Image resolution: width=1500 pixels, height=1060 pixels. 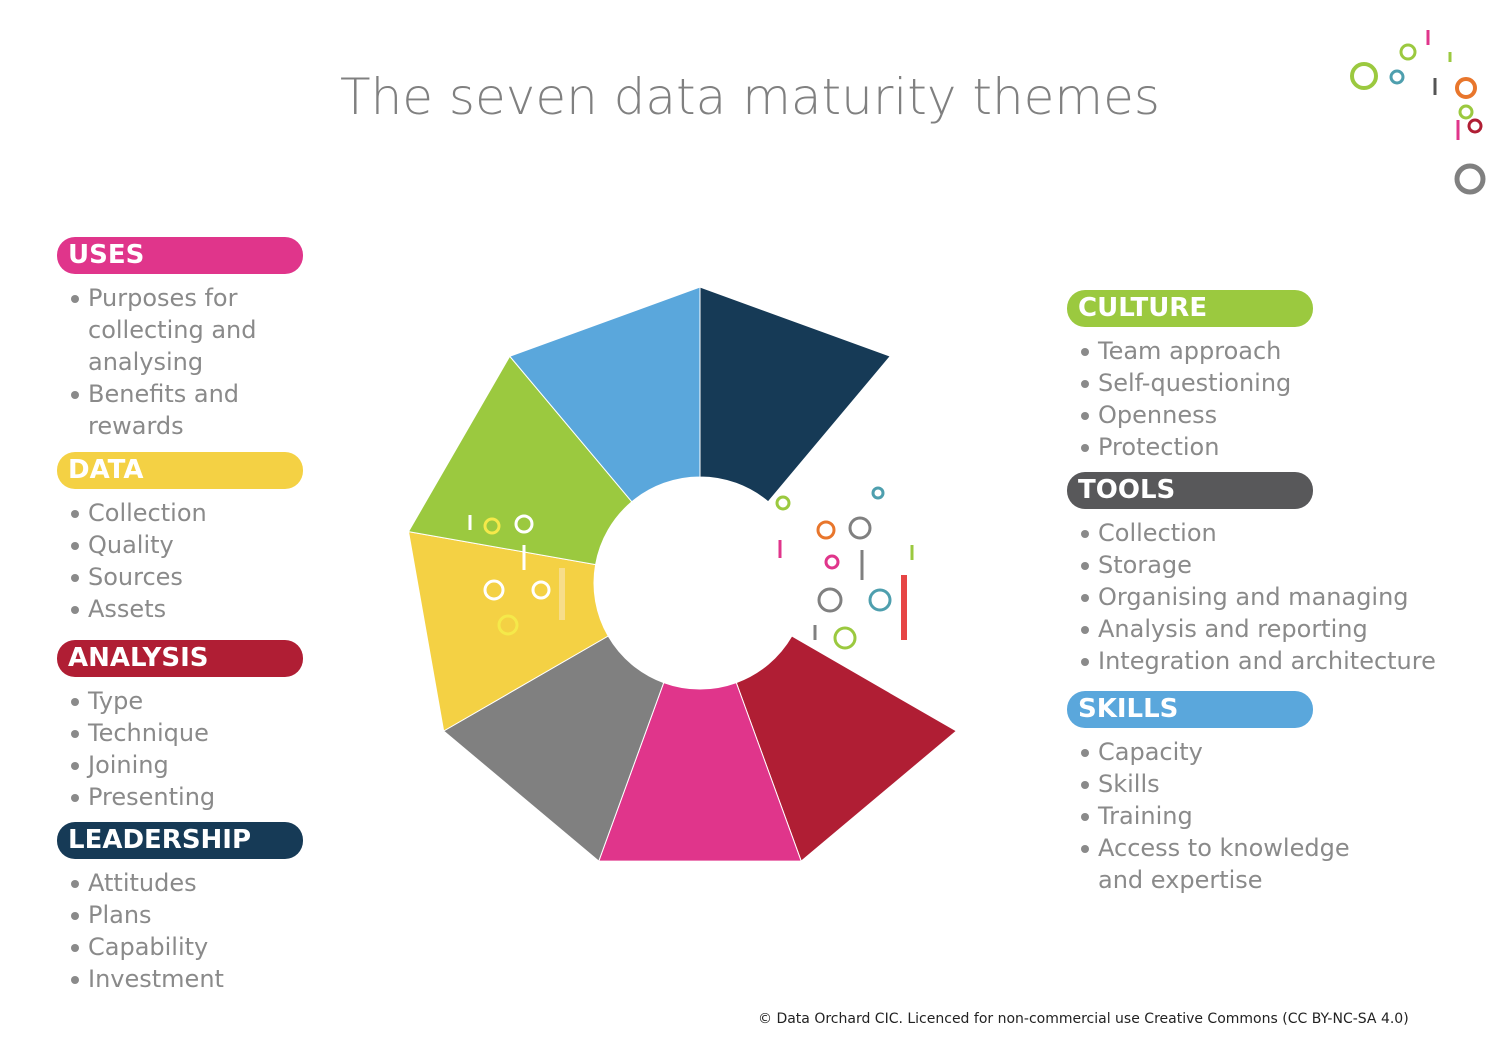 What do you see at coordinates (1263, 565) in the screenshot?
I see `theme-item: Storage` at bounding box center [1263, 565].